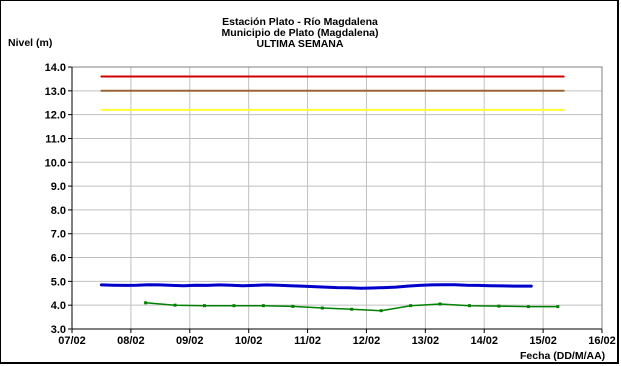 The height and width of the screenshot is (366, 621). Describe the element at coordinates (55, 139) in the screenshot. I see `y-tick-label: 11.0` at that location.